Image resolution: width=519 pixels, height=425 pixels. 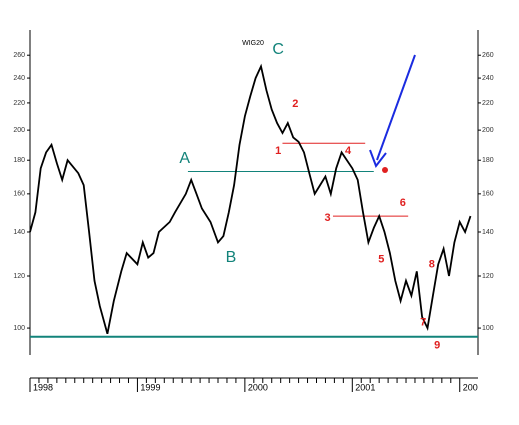 I want to click on arrow, so click(x=392, y=111).